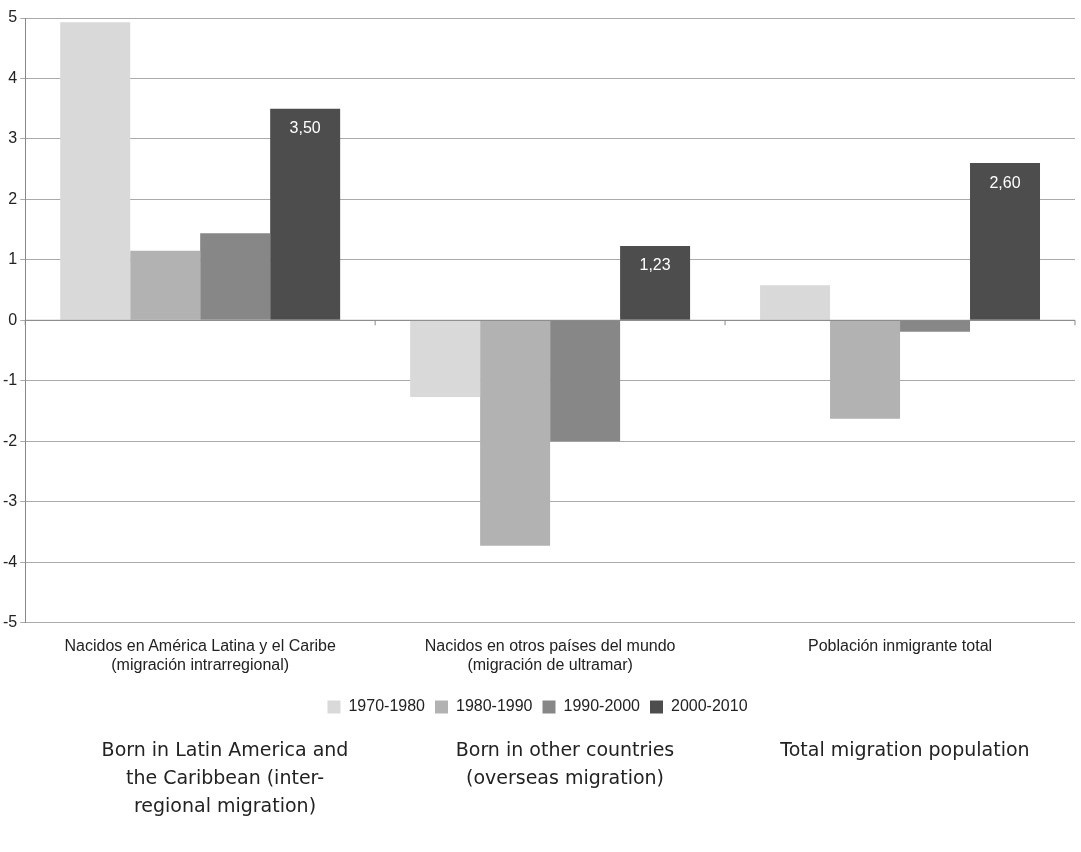  I want to click on data-label: 1,23, so click(655, 265).